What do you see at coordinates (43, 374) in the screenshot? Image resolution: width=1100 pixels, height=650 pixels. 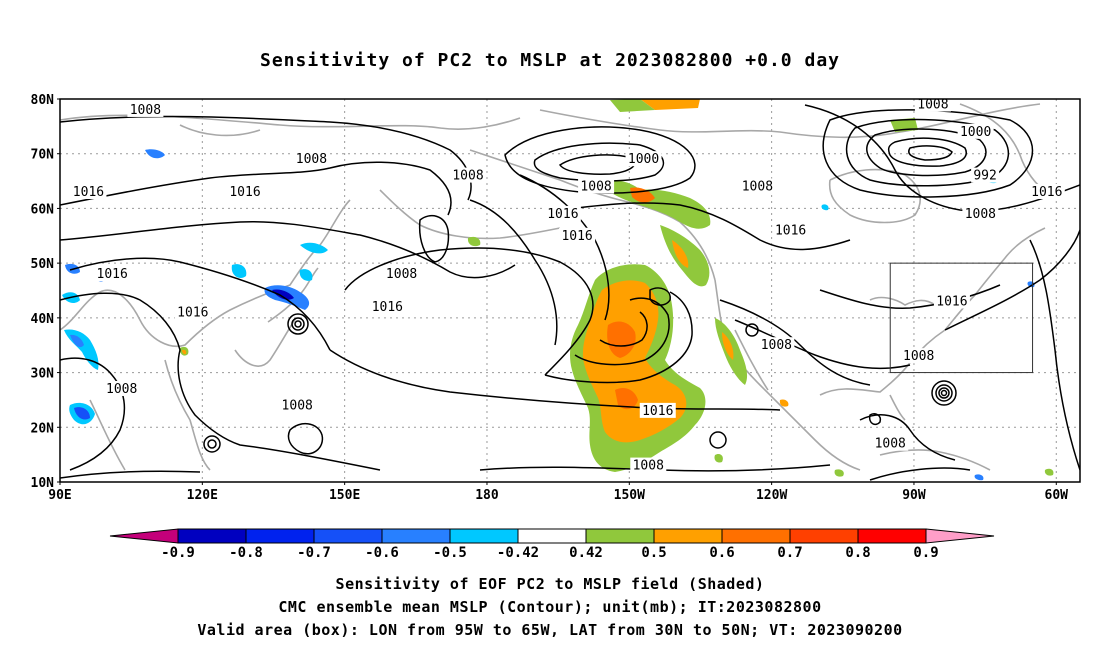 I see `lat-tick-label: 30N` at bounding box center [43, 374].